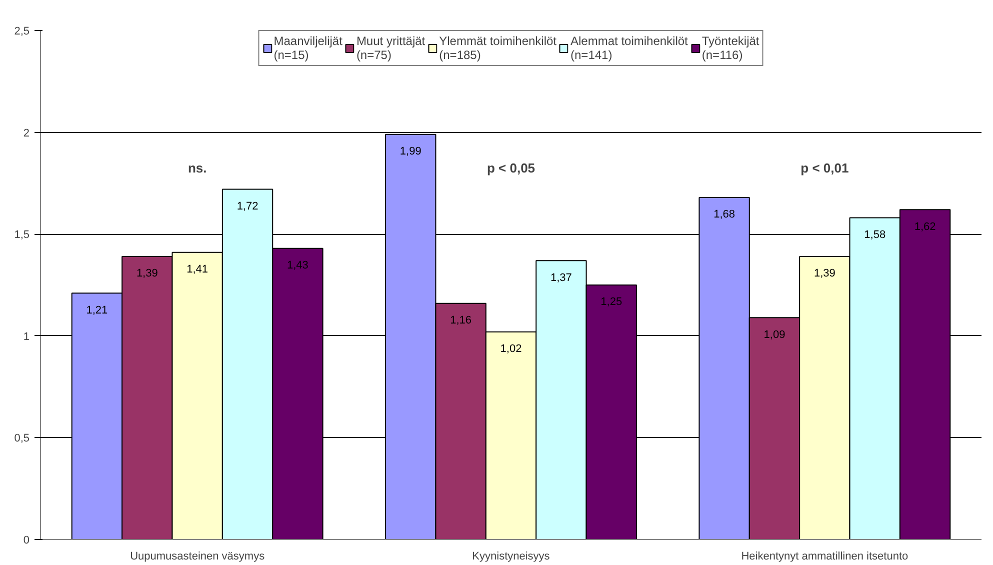 This screenshot has height=565, width=993. What do you see at coordinates (875, 235) in the screenshot?
I see `data-label: 1,58` at bounding box center [875, 235].